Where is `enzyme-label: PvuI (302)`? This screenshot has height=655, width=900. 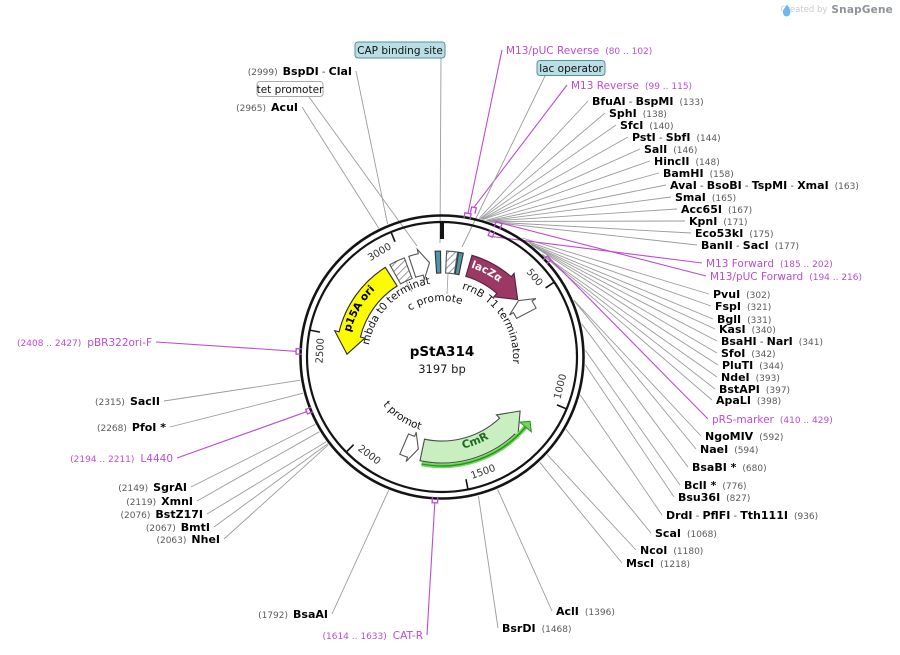
enzyme-label: PvuI (302) is located at coordinates (741, 294).